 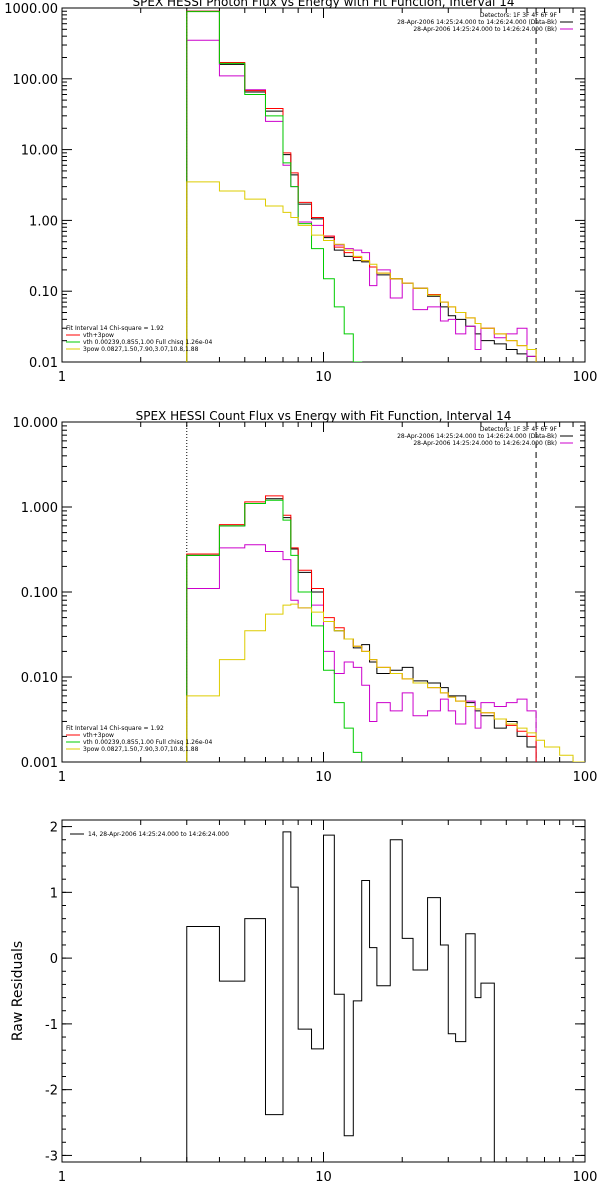 What do you see at coordinates (51, 1091) in the screenshot?
I see `y-tick-label: -2` at bounding box center [51, 1091].